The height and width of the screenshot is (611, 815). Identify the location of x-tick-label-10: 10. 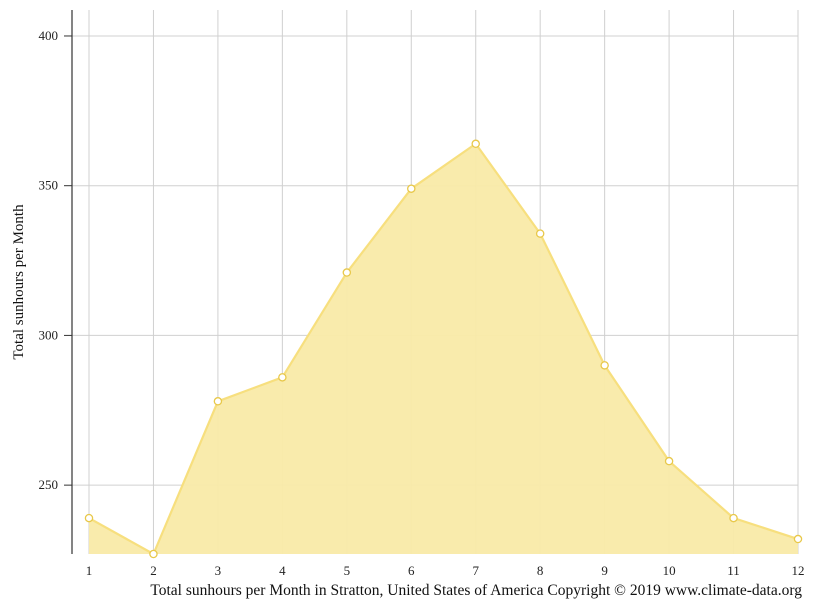
(669, 570).